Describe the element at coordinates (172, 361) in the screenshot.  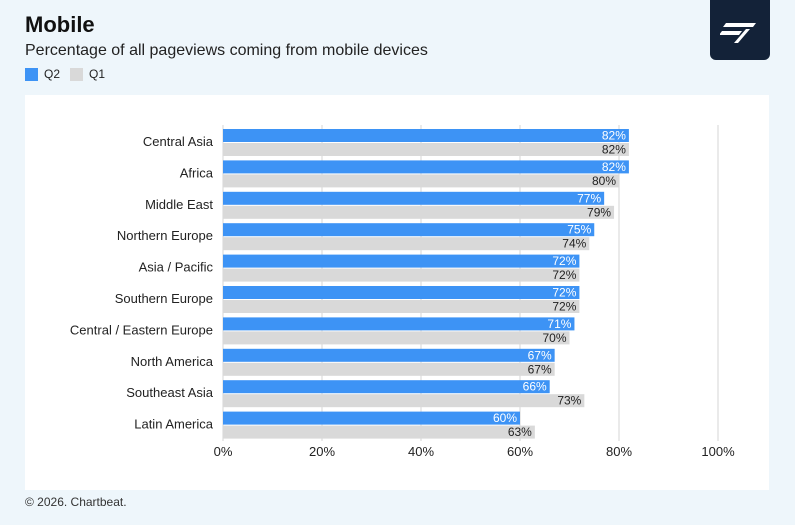
I see `category-label: North America` at that location.